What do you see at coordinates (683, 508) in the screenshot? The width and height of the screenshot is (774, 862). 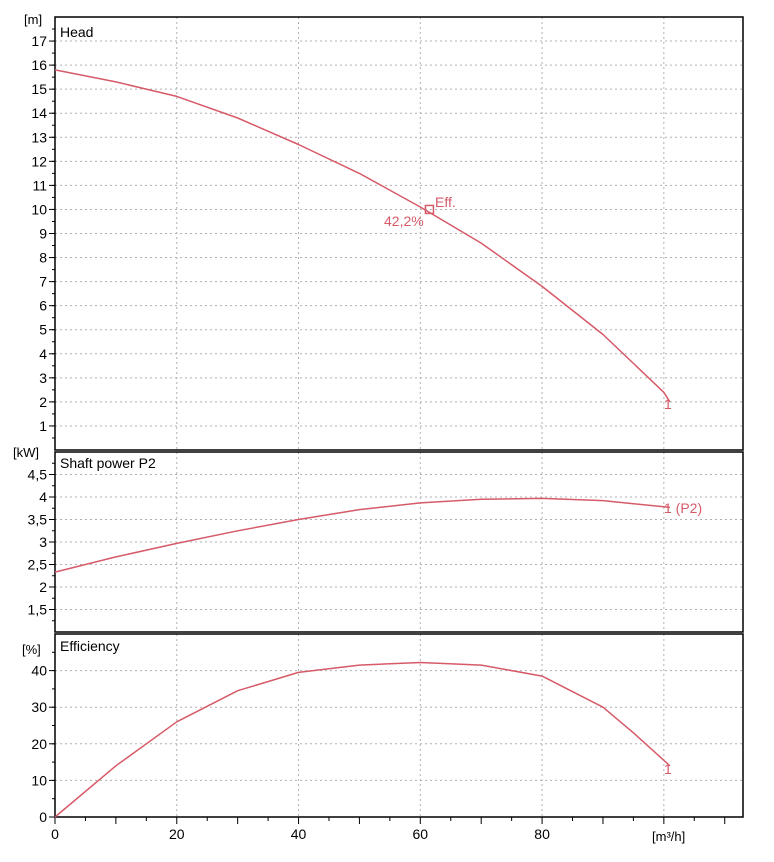 I see `power-series-label: 1 (P2)` at bounding box center [683, 508].